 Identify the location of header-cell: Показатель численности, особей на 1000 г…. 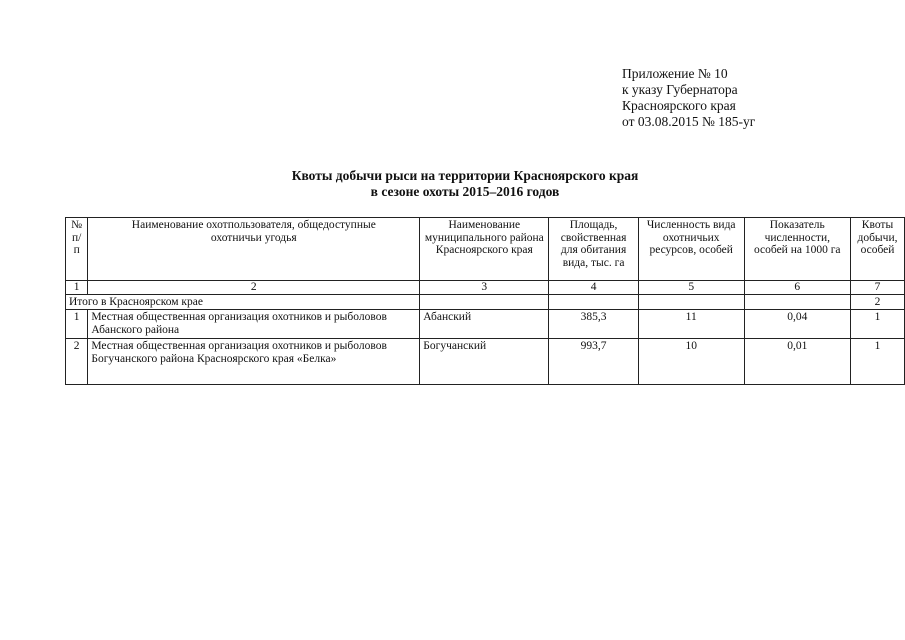
(797, 249).